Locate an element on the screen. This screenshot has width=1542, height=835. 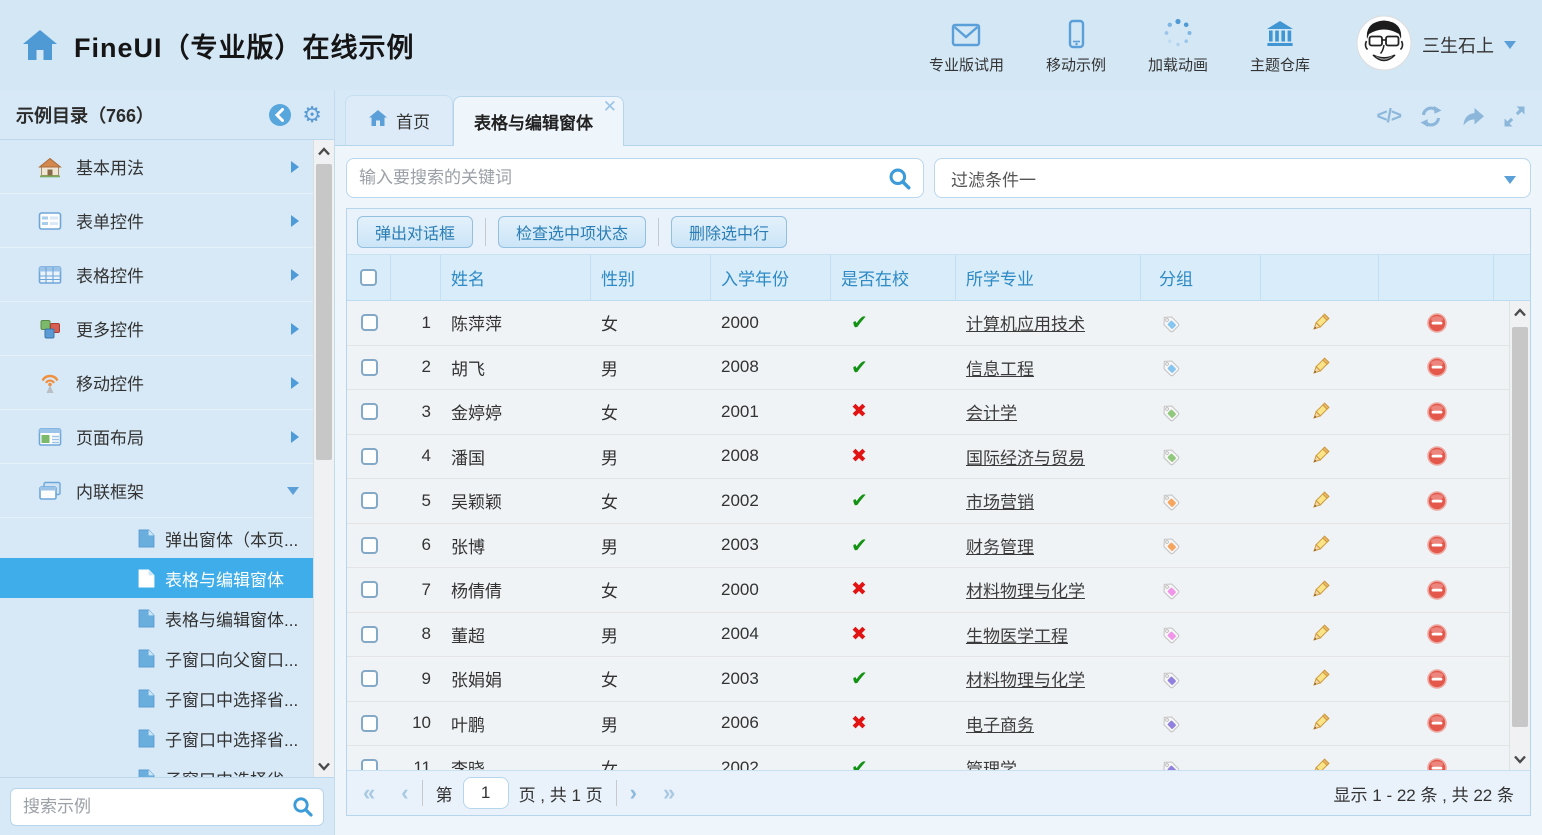
check-selected-button: 检查选中项状态 is located at coordinates (572, 231).